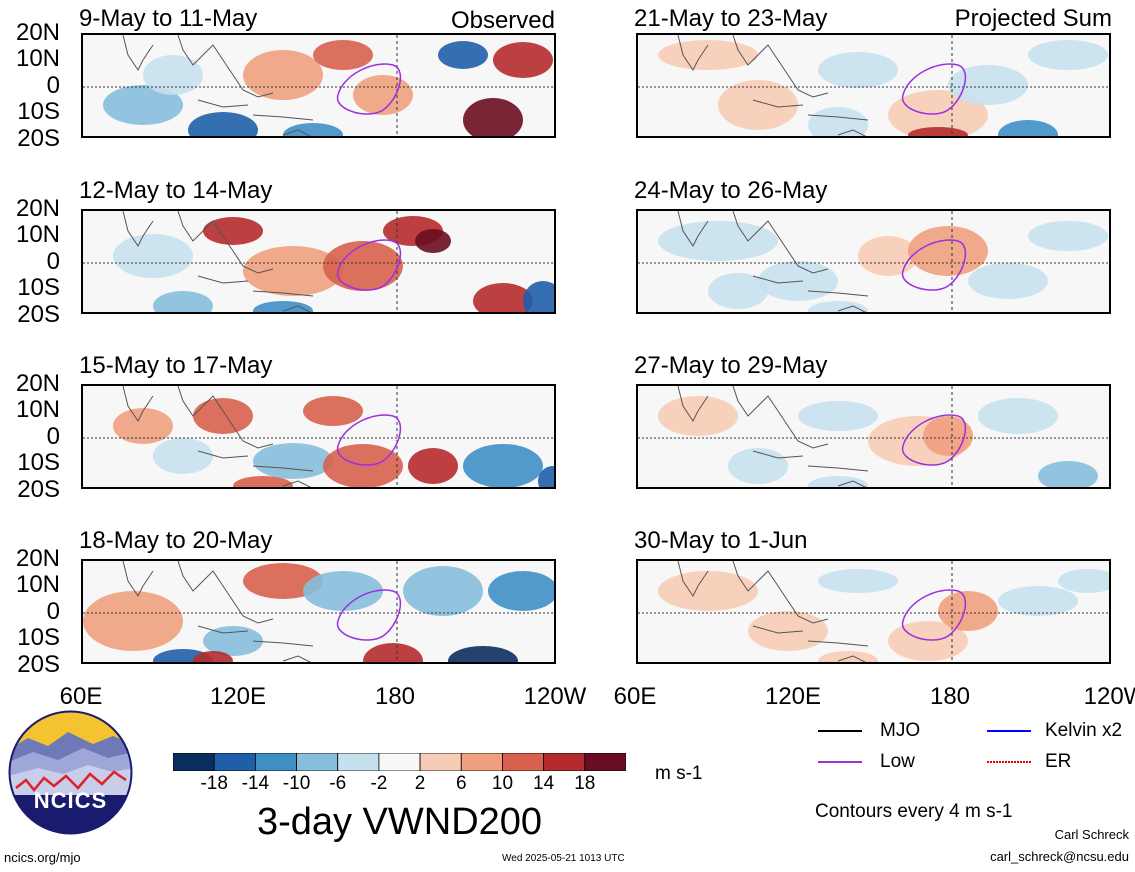  I want to click on lon-label-left-60e: 60E, so click(81, 696).